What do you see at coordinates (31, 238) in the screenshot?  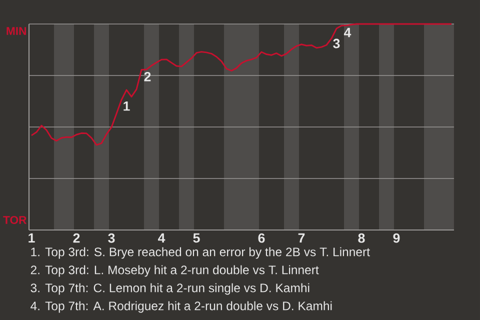 I see `x-tick-label: 1` at bounding box center [31, 238].